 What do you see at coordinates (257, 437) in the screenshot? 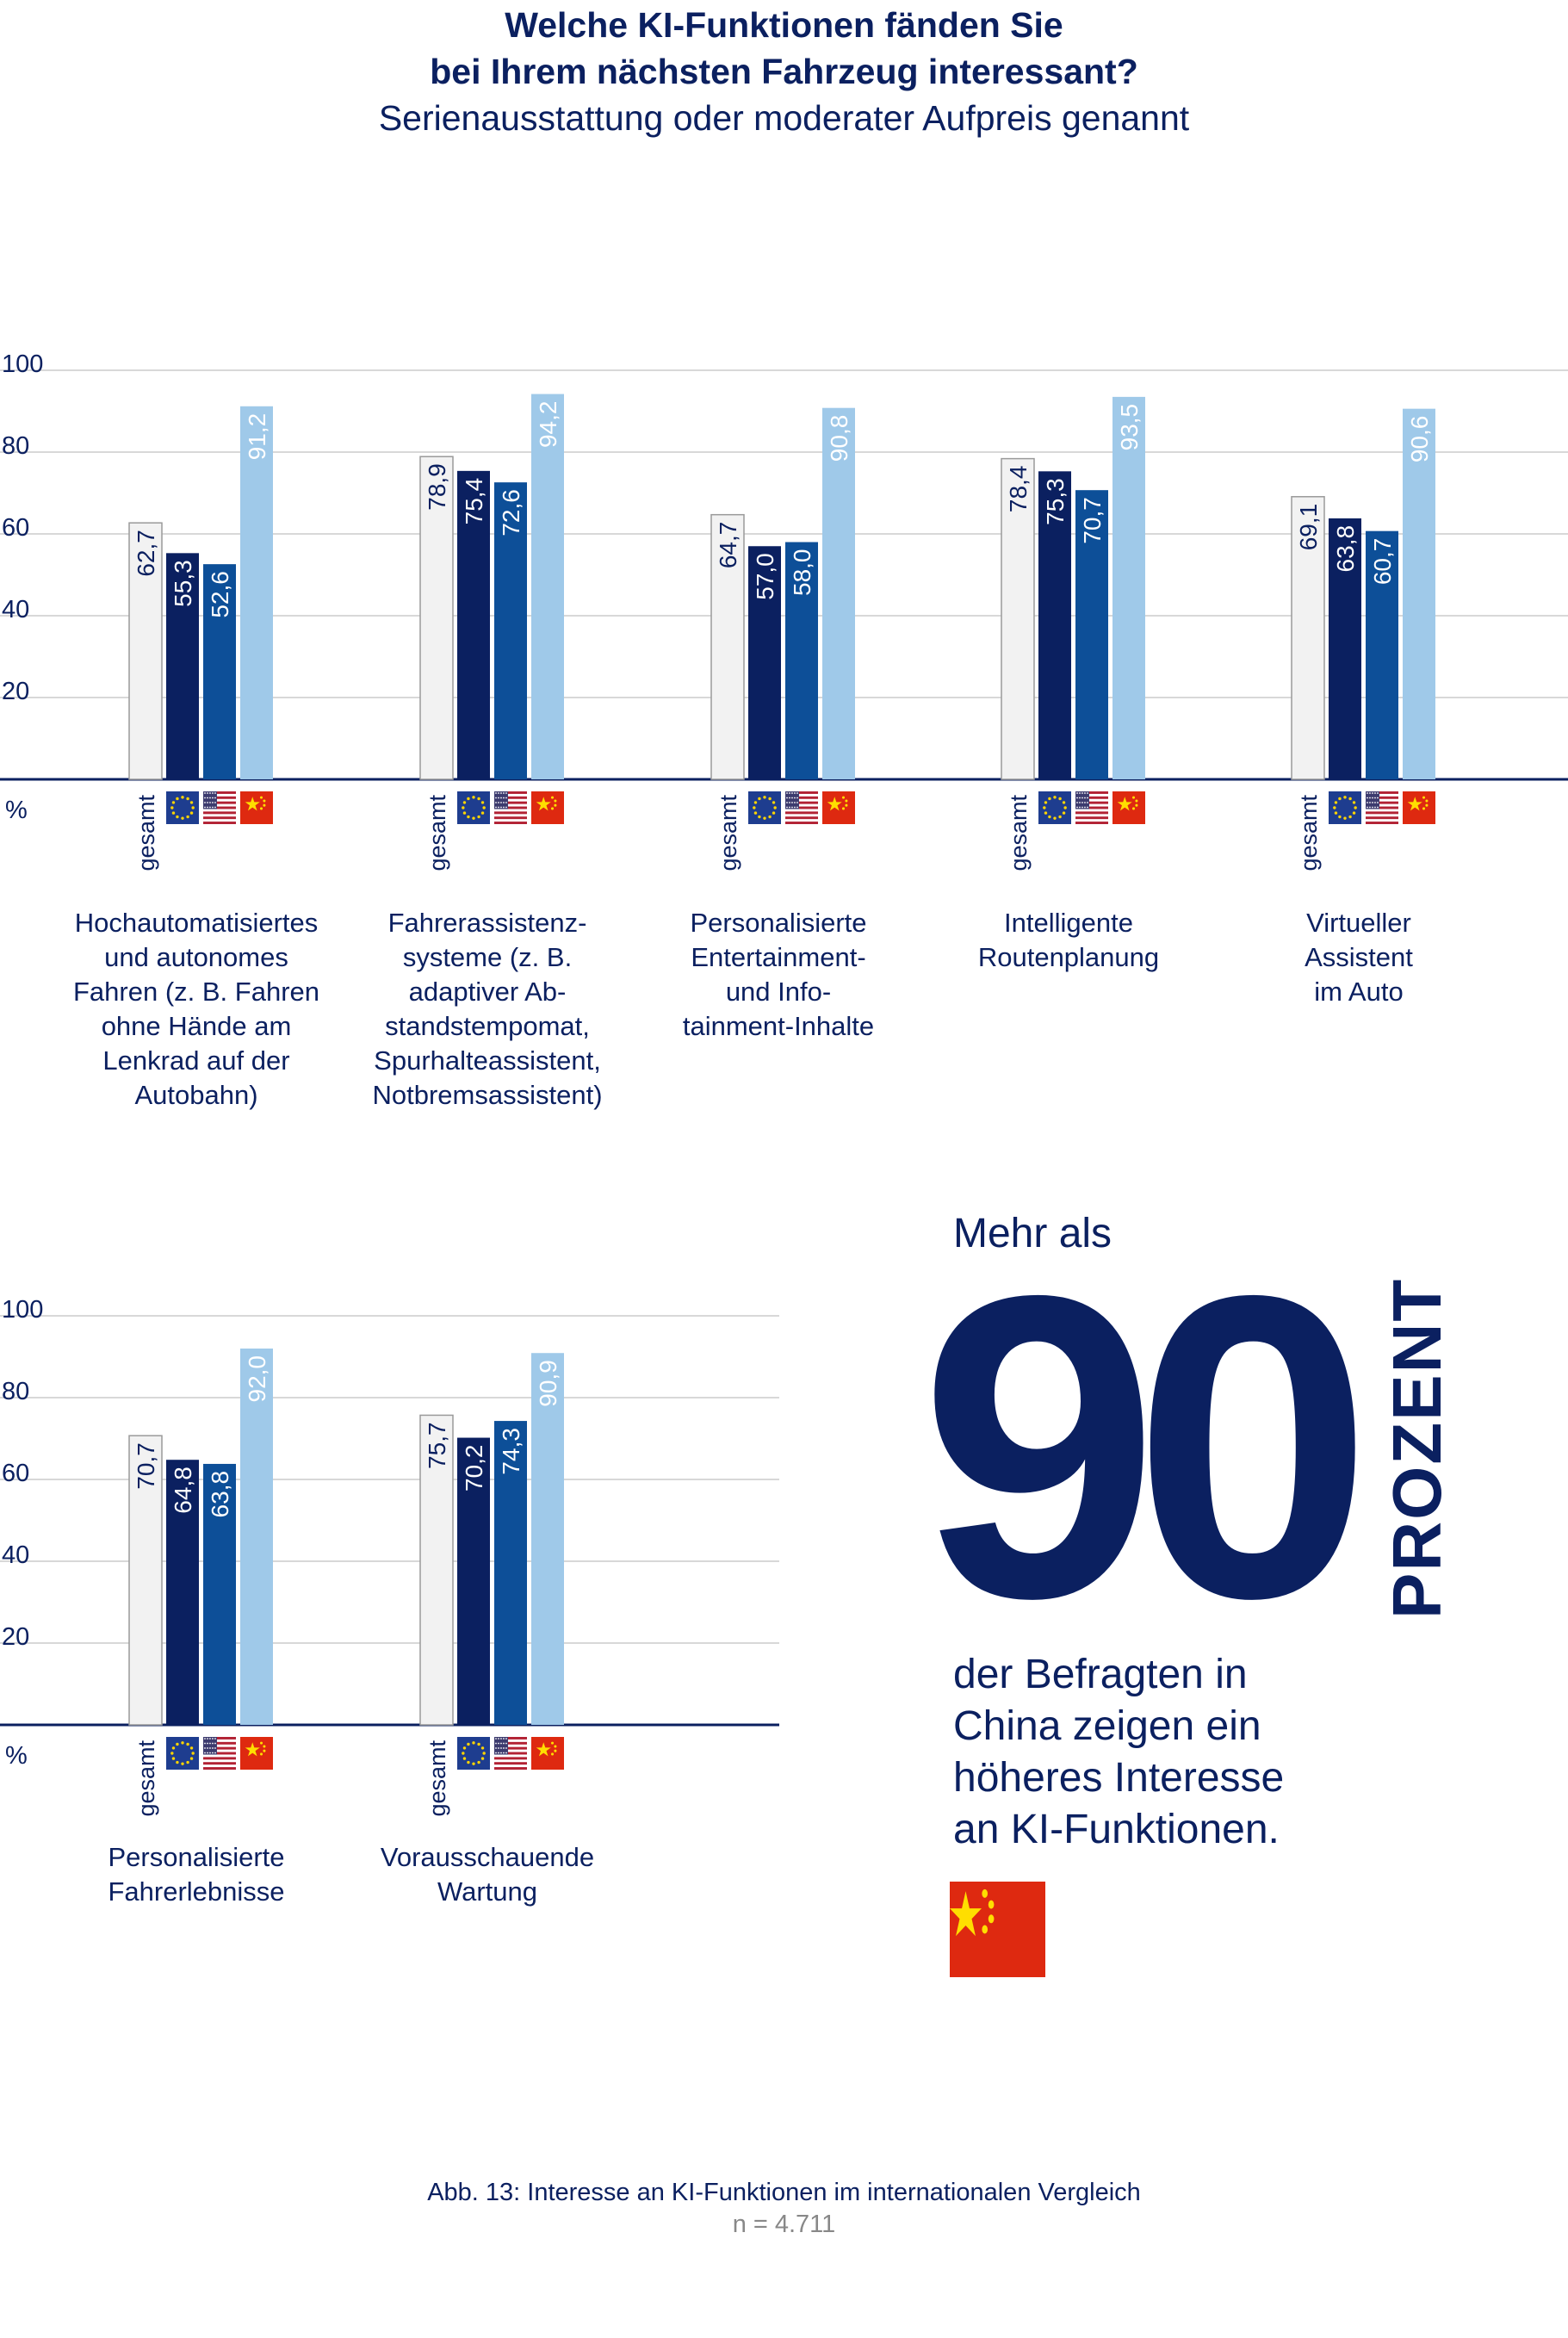
I see `data-label: 91,2` at bounding box center [257, 437].